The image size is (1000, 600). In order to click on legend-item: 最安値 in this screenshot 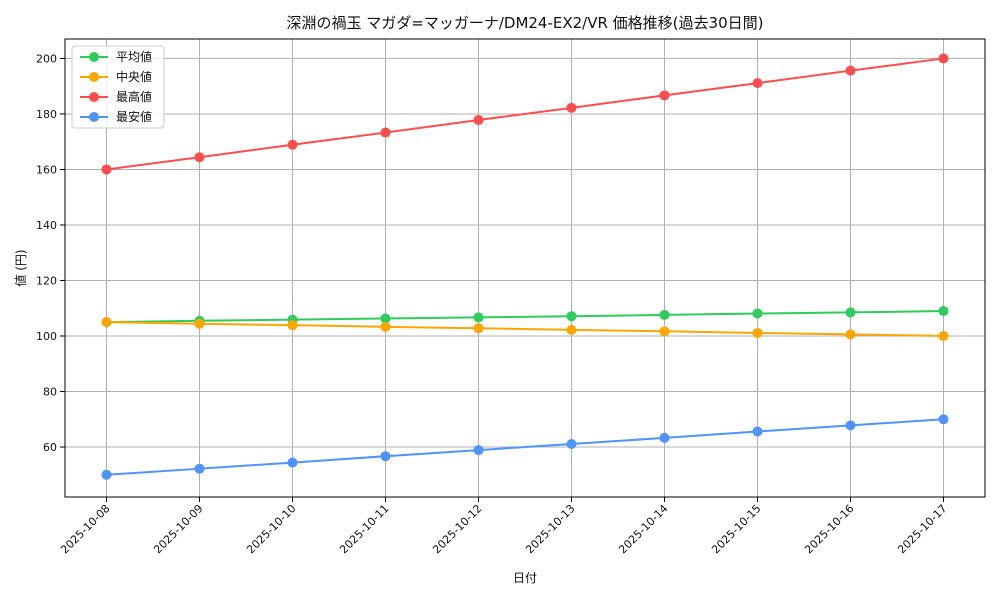, I will do `click(116, 116)`.